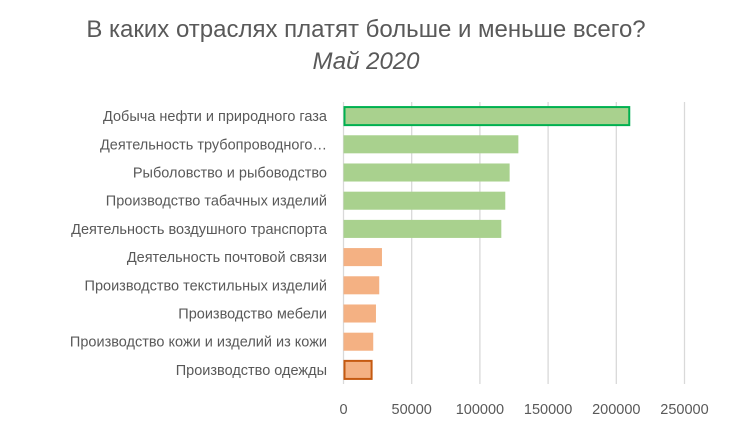 This screenshot has width=732, height=431. I want to click on x-tick-label: 0, so click(343, 410).